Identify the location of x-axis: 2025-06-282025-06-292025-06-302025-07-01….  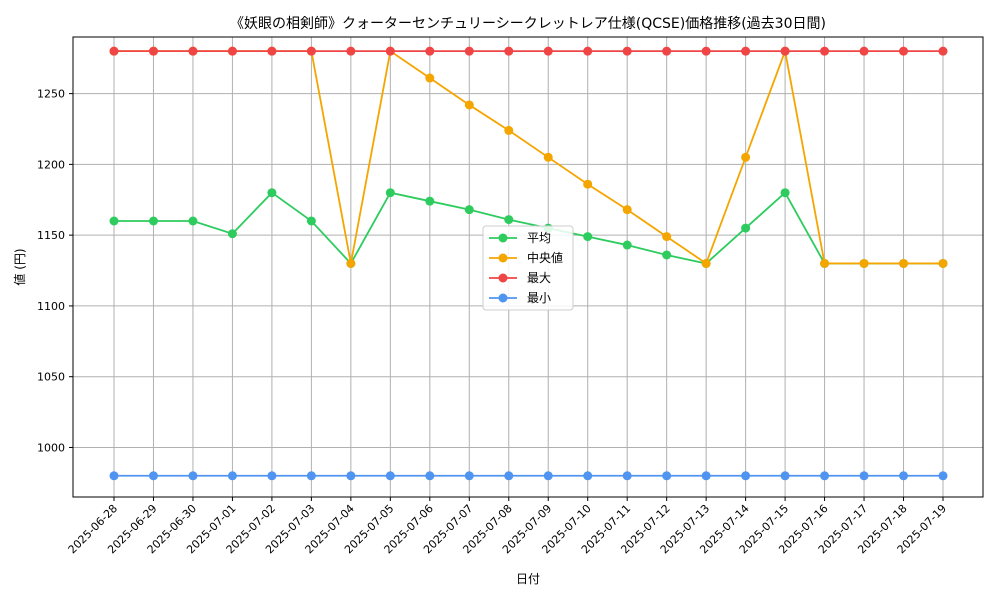
(507, 526).